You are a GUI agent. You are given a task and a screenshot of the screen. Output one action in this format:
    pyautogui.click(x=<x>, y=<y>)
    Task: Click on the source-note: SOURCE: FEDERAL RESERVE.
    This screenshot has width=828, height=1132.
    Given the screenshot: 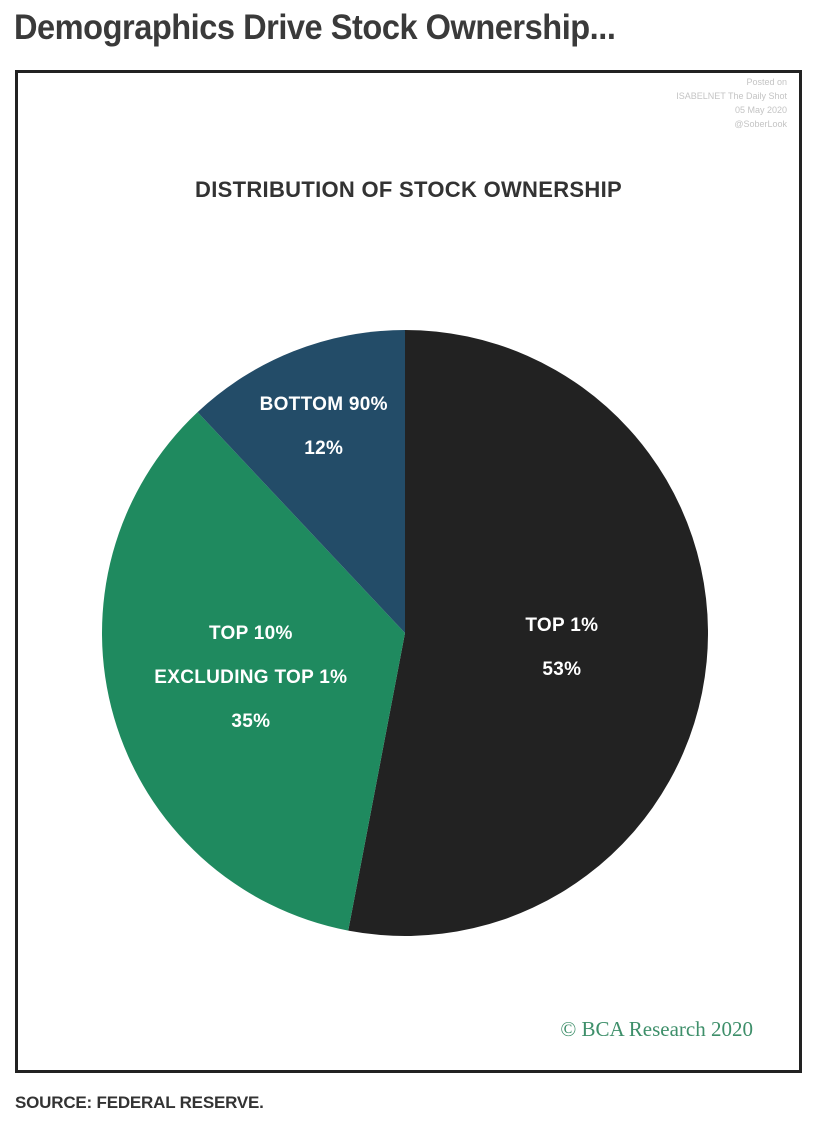 What is the action you would take?
    pyautogui.click(x=139, y=1102)
    